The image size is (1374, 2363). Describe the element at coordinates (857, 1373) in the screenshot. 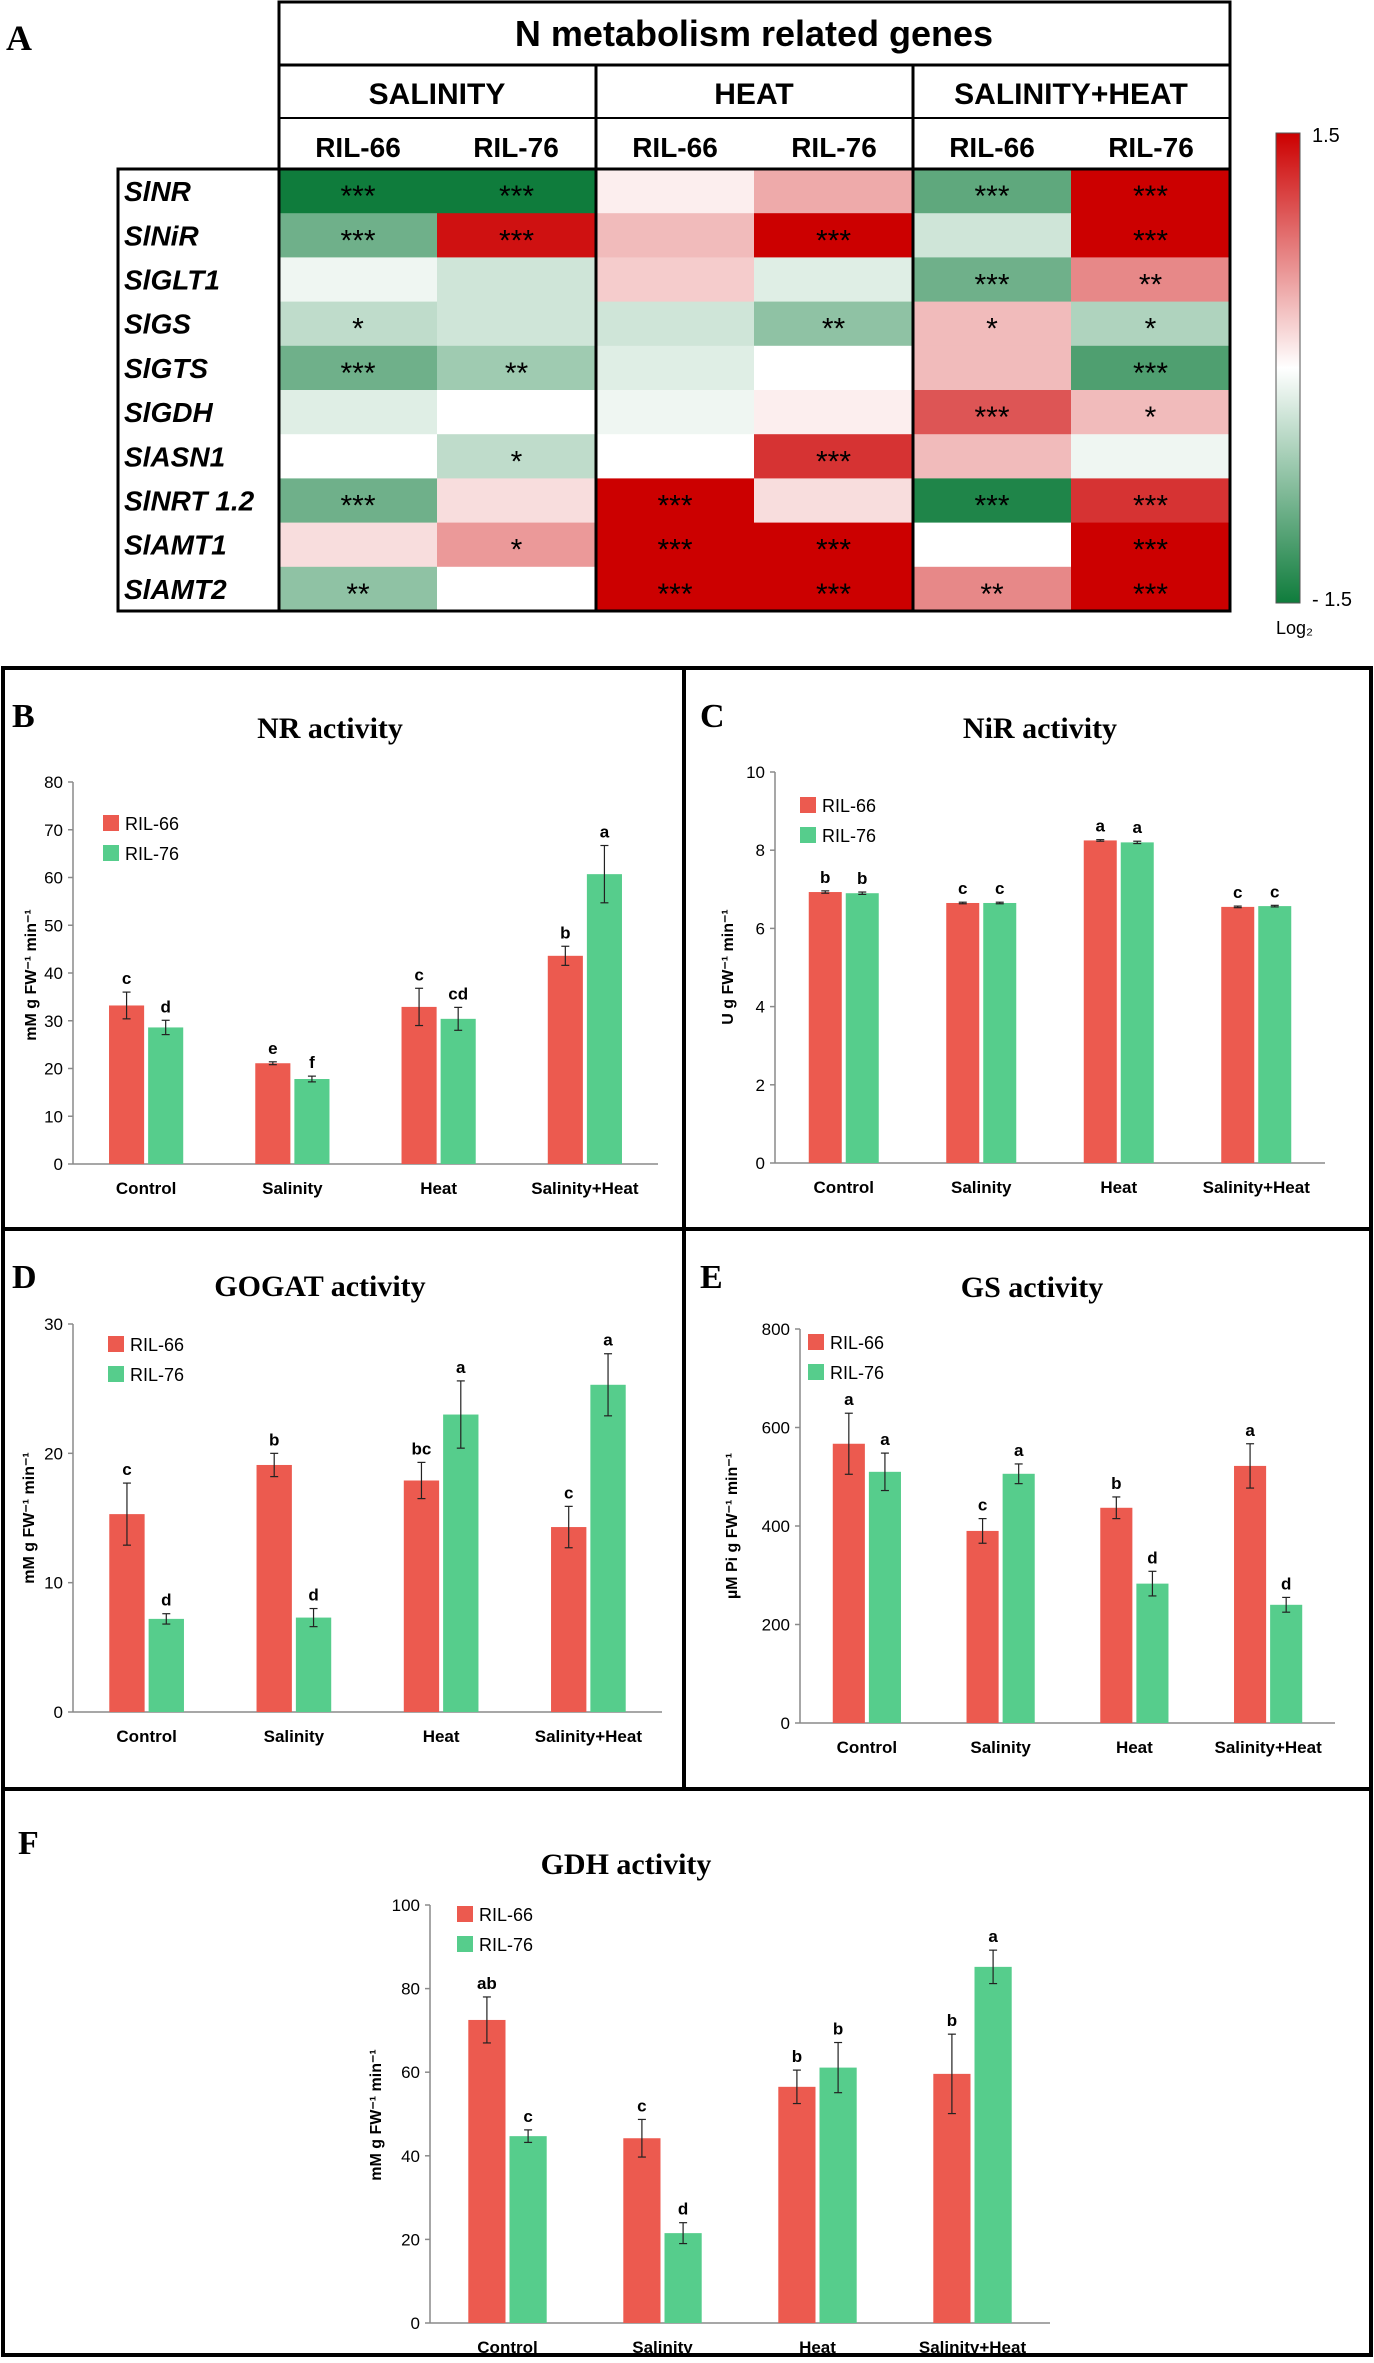

I see `legend-label: RIL-76` at that location.